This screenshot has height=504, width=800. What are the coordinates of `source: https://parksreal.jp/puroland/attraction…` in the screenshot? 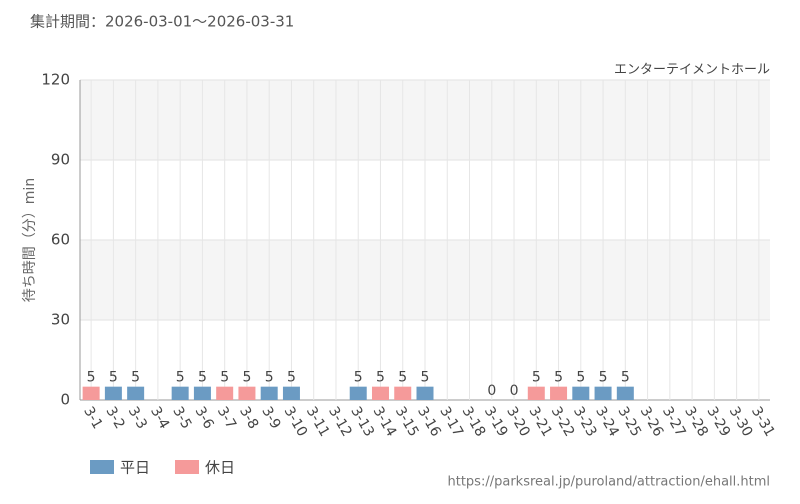 It's located at (609, 482).